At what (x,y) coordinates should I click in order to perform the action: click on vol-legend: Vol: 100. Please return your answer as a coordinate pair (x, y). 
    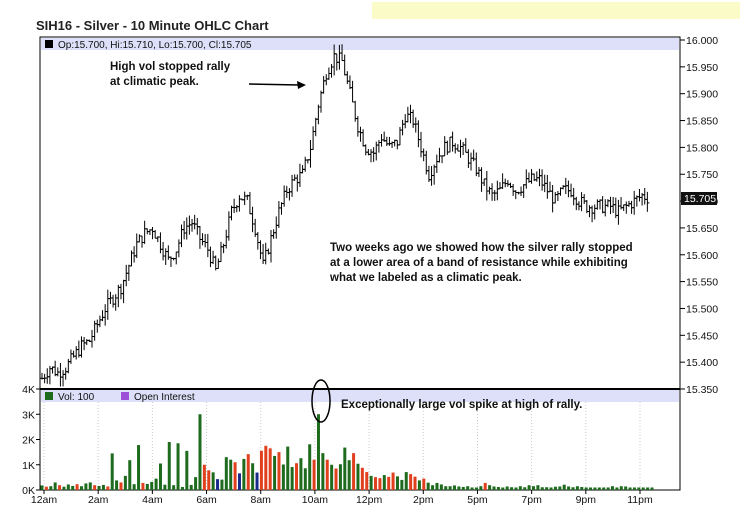
    Looking at the image, I should click on (76, 397).